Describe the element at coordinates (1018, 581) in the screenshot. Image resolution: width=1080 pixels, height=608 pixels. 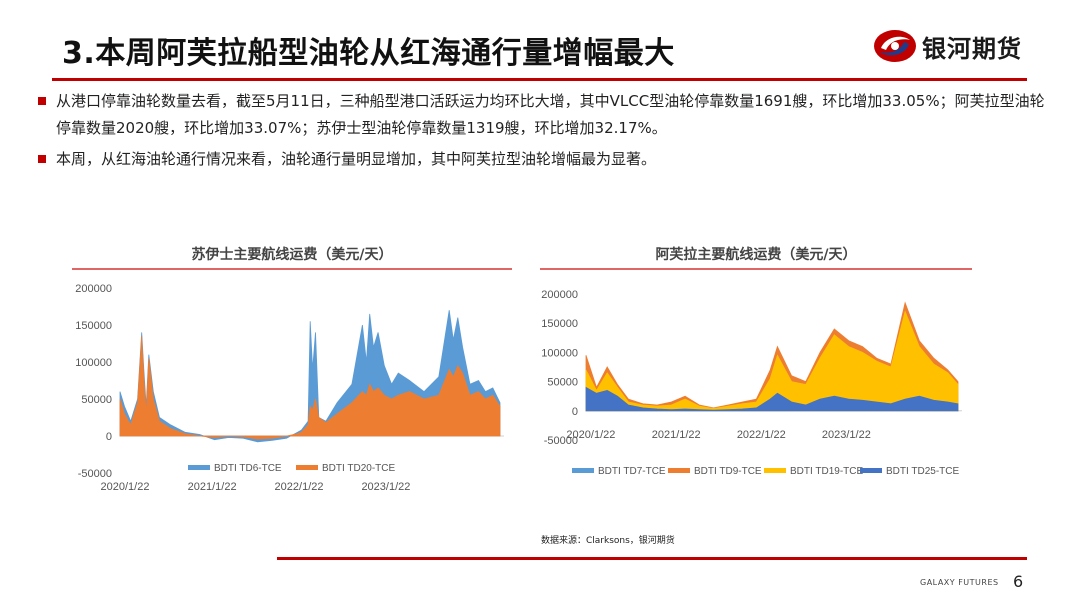
I see `page-number: 6` at that location.